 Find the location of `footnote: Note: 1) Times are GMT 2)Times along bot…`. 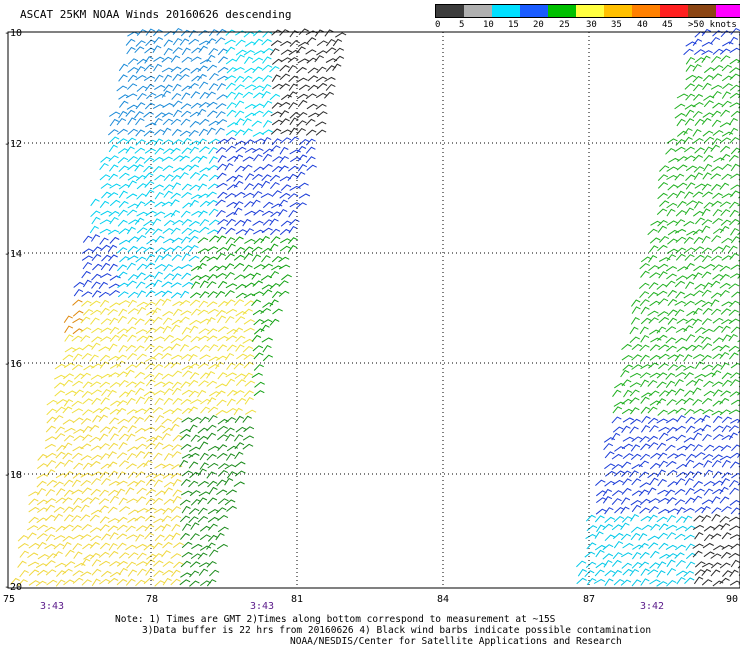

footnote: Note: 1) Times are GMT 2)Times along bot… is located at coordinates (370, 630).